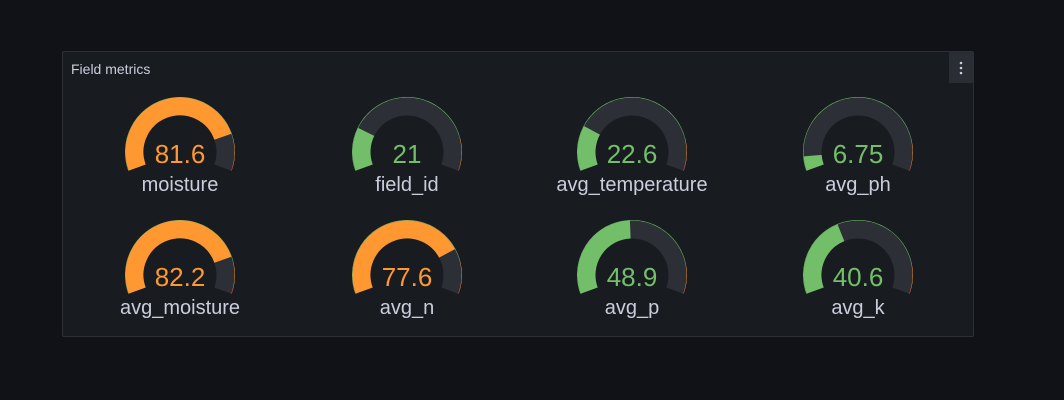 The height and width of the screenshot is (400, 1064). What do you see at coordinates (180, 308) in the screenshot?
I see `gauge-label: avg_moisture` at bounding box center [180, 308].